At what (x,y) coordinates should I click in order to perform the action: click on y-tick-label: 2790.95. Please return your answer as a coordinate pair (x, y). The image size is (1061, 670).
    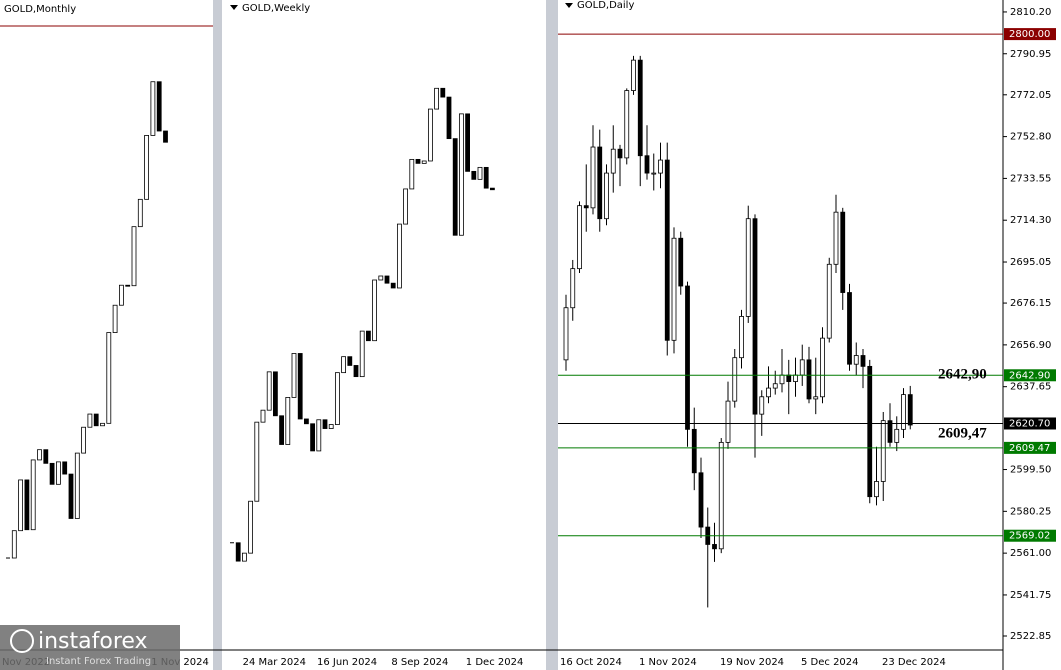
    Looking at the image, I should click on (1030, 54).